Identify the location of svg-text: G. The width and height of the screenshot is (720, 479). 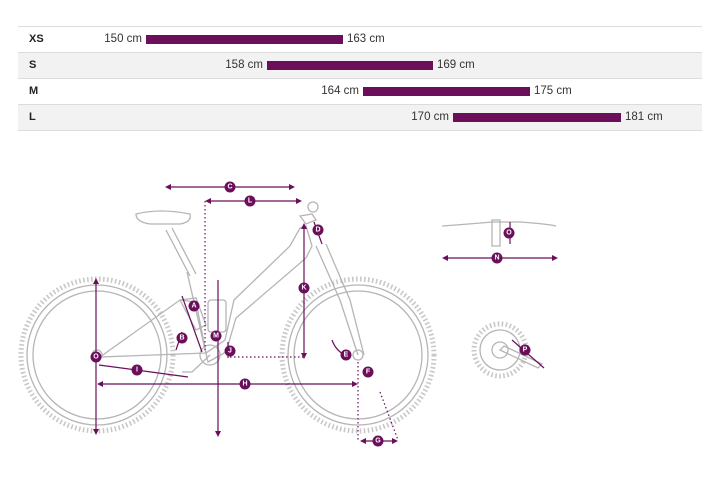
(378, 441).